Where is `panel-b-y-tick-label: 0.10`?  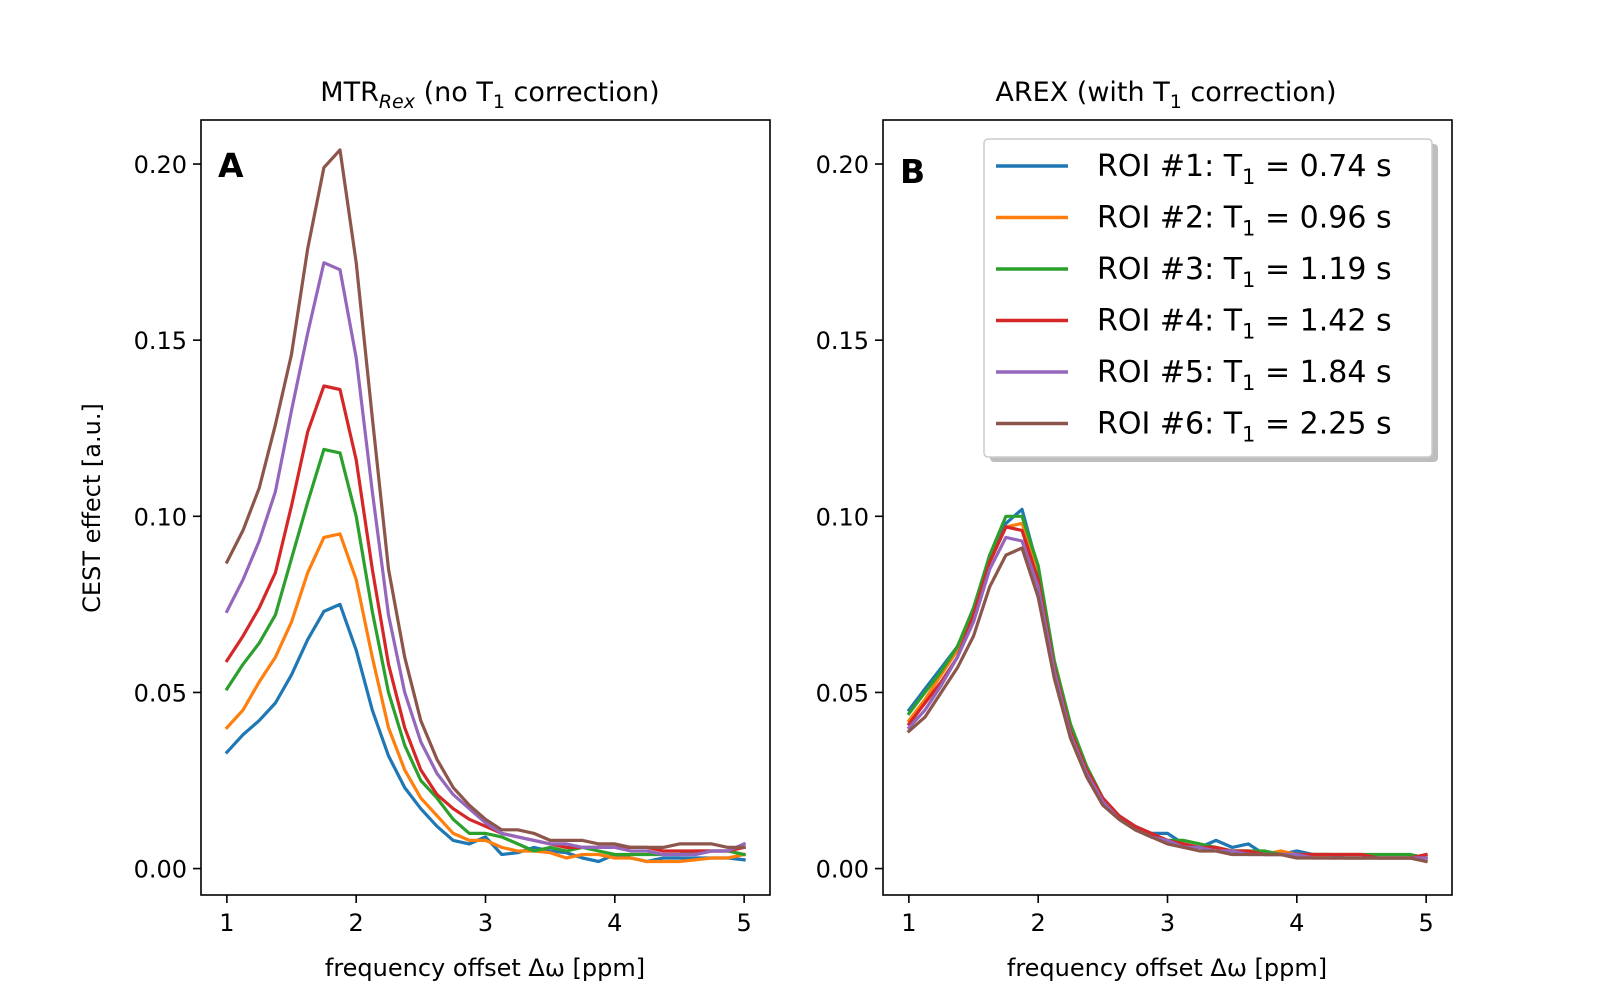 panel-b-y-tick-label: 0.10 is located at coordinates (842, 517).